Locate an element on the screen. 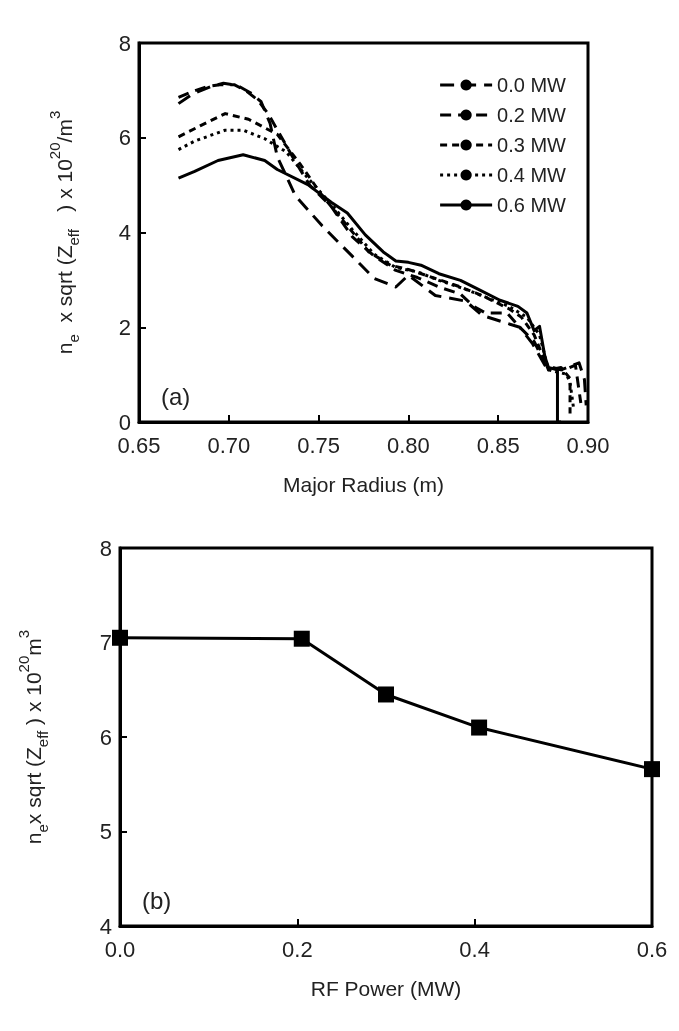 The height and width of the screenshot is (1031, 679). y-tick-label: 2 is located at coordinates (124, 327).